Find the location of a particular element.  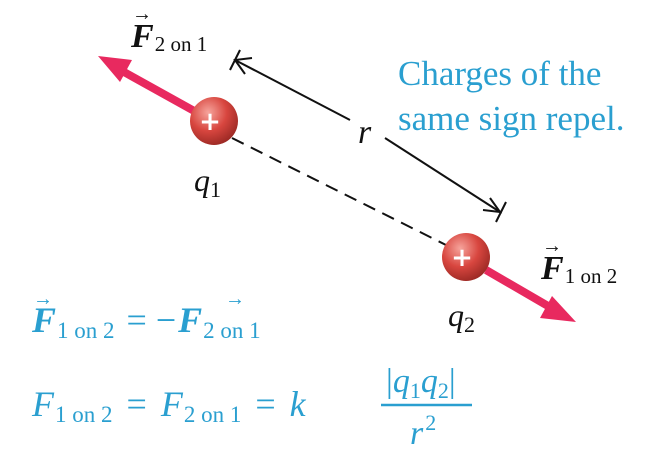

force-label-2-on-1-symbol: F is located at coordinates (142, 36).